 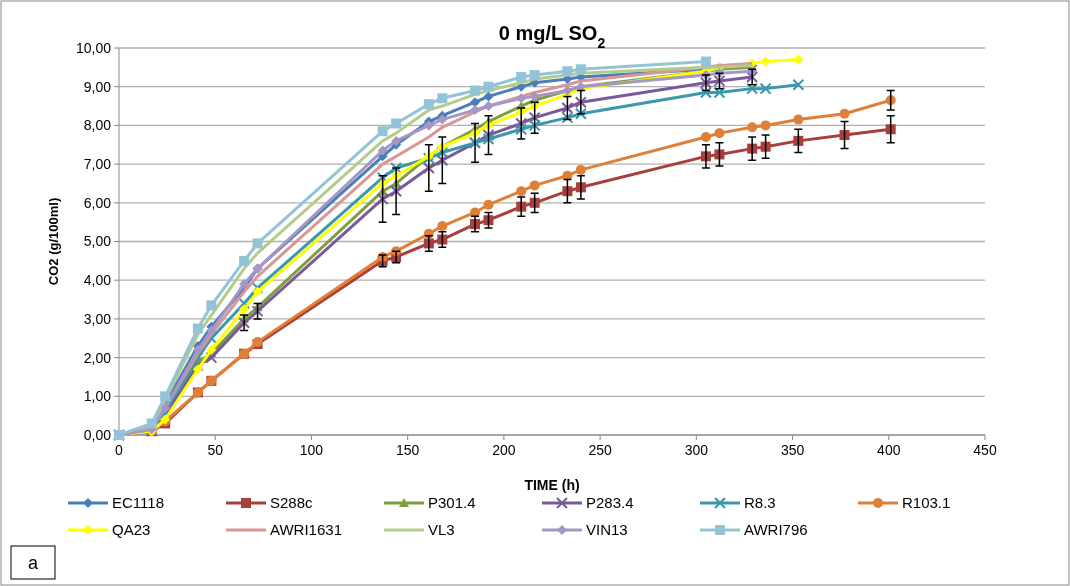 What do you see at coordinates (97, 280) in the screenshot?
I see `y-tick-label: 4,00` at bounding box center [97, 280].